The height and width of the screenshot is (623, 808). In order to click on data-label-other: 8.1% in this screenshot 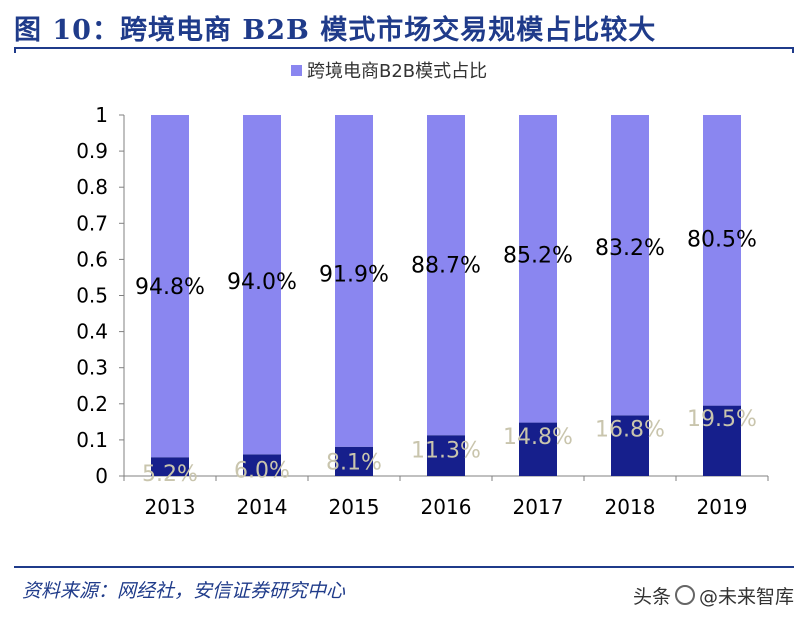, I will do `click(354, 463)`.